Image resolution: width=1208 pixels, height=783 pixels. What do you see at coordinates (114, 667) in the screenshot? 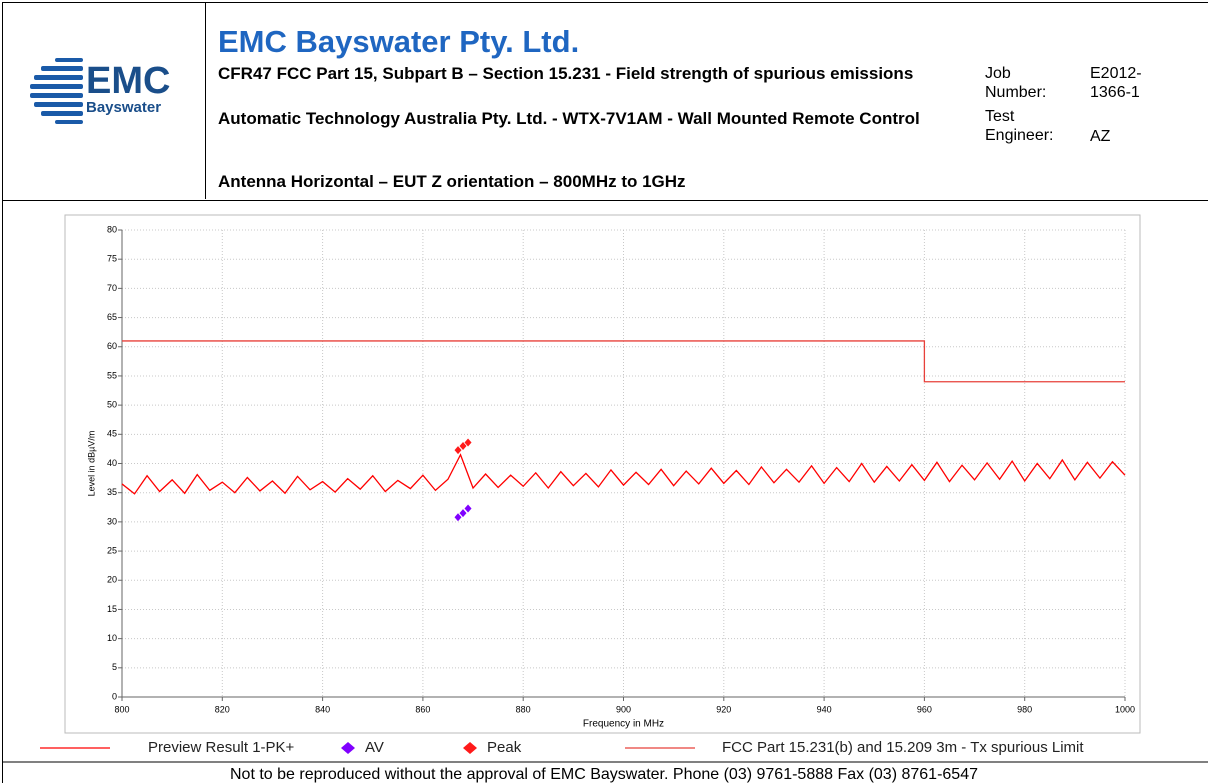
I see `y-tick-label: 5` at bounding box center [114, 667].